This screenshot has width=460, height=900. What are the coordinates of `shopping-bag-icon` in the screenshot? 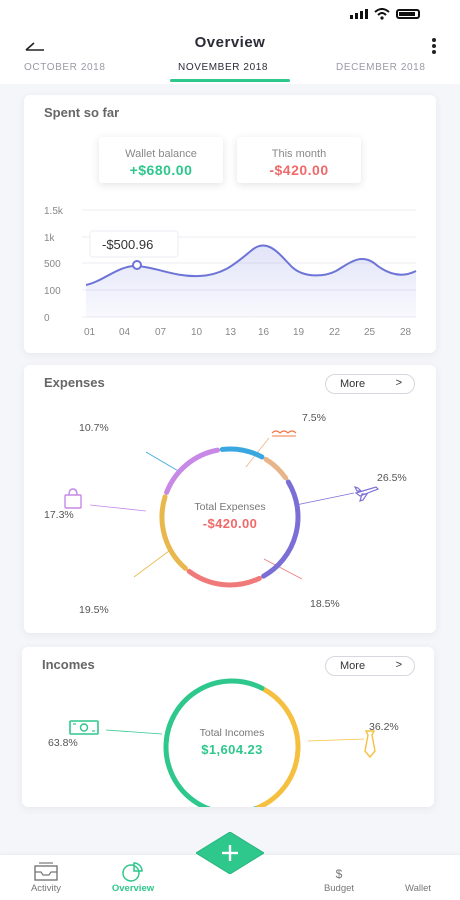 It's located at (73, 498).